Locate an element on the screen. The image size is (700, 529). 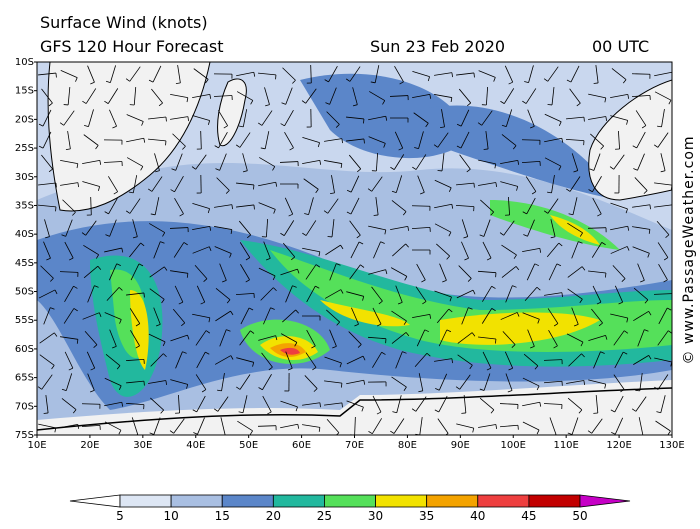
colorbar-label: 25 is located at coordinates (324, 516).